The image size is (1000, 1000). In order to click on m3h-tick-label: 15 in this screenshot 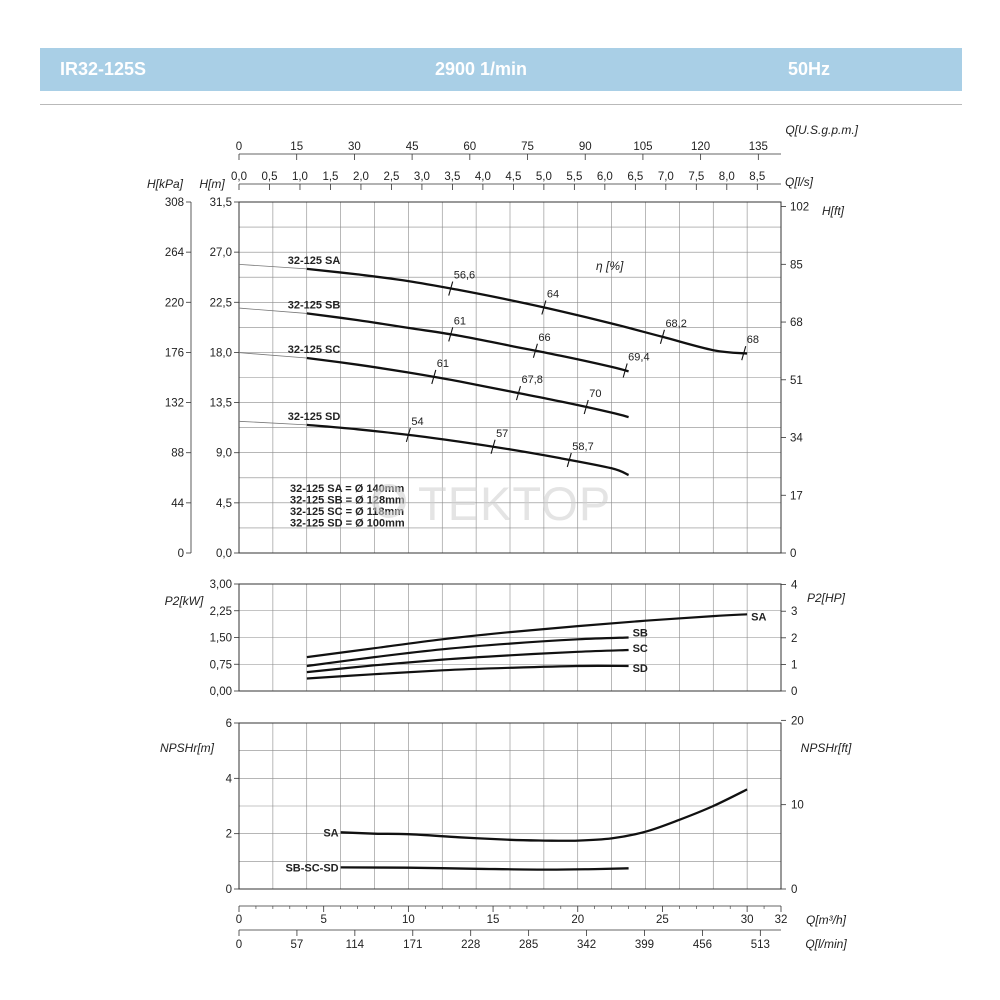, I will do `click(493, 920)`.